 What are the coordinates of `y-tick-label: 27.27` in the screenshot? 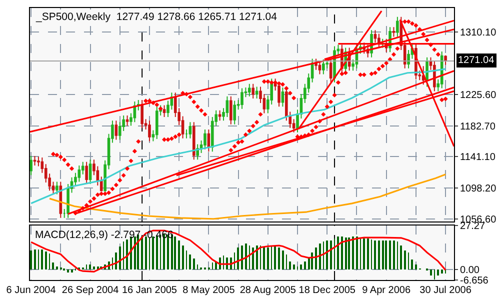 It's located at (473, 226).